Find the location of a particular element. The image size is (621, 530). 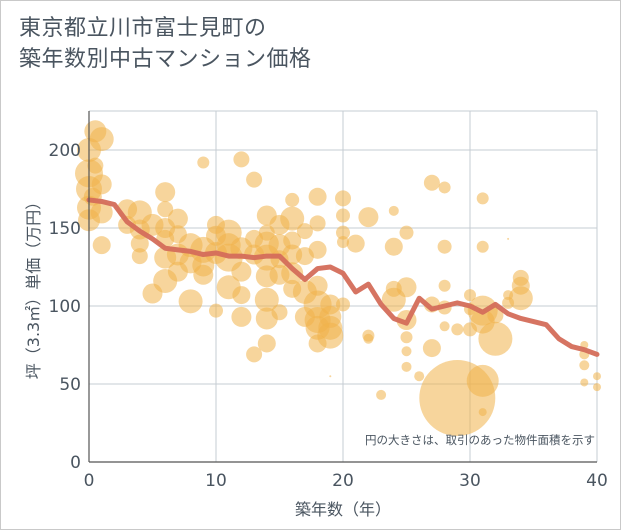

y-tick-label: 0 is located at coordinates (75, 463).